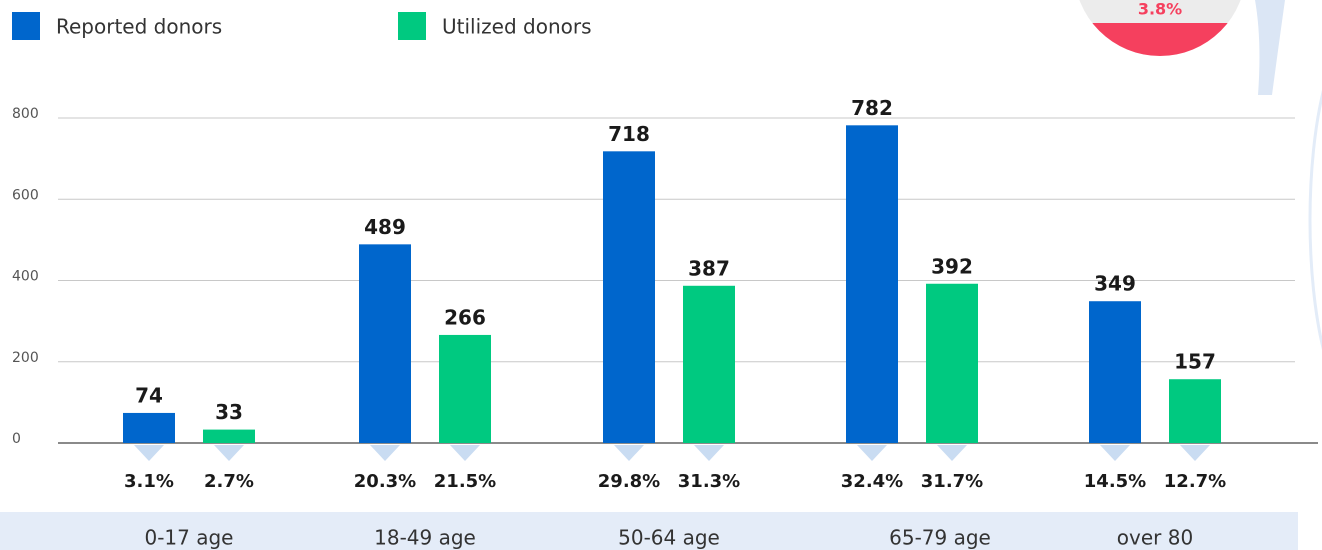  Describe the element at coordinates (385, 227) in the screenshot. I see `value-label: 489` at that location.